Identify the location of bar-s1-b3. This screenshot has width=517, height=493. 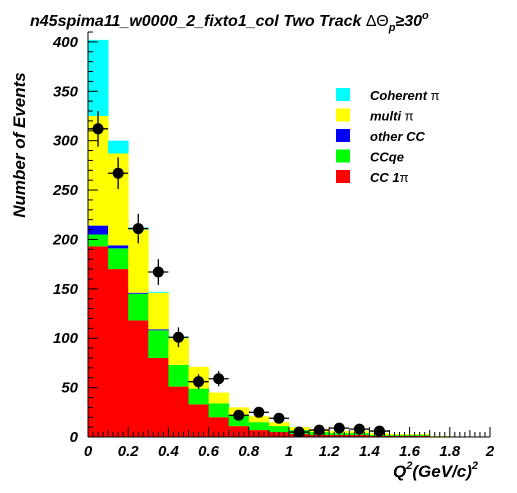
(158, 344).